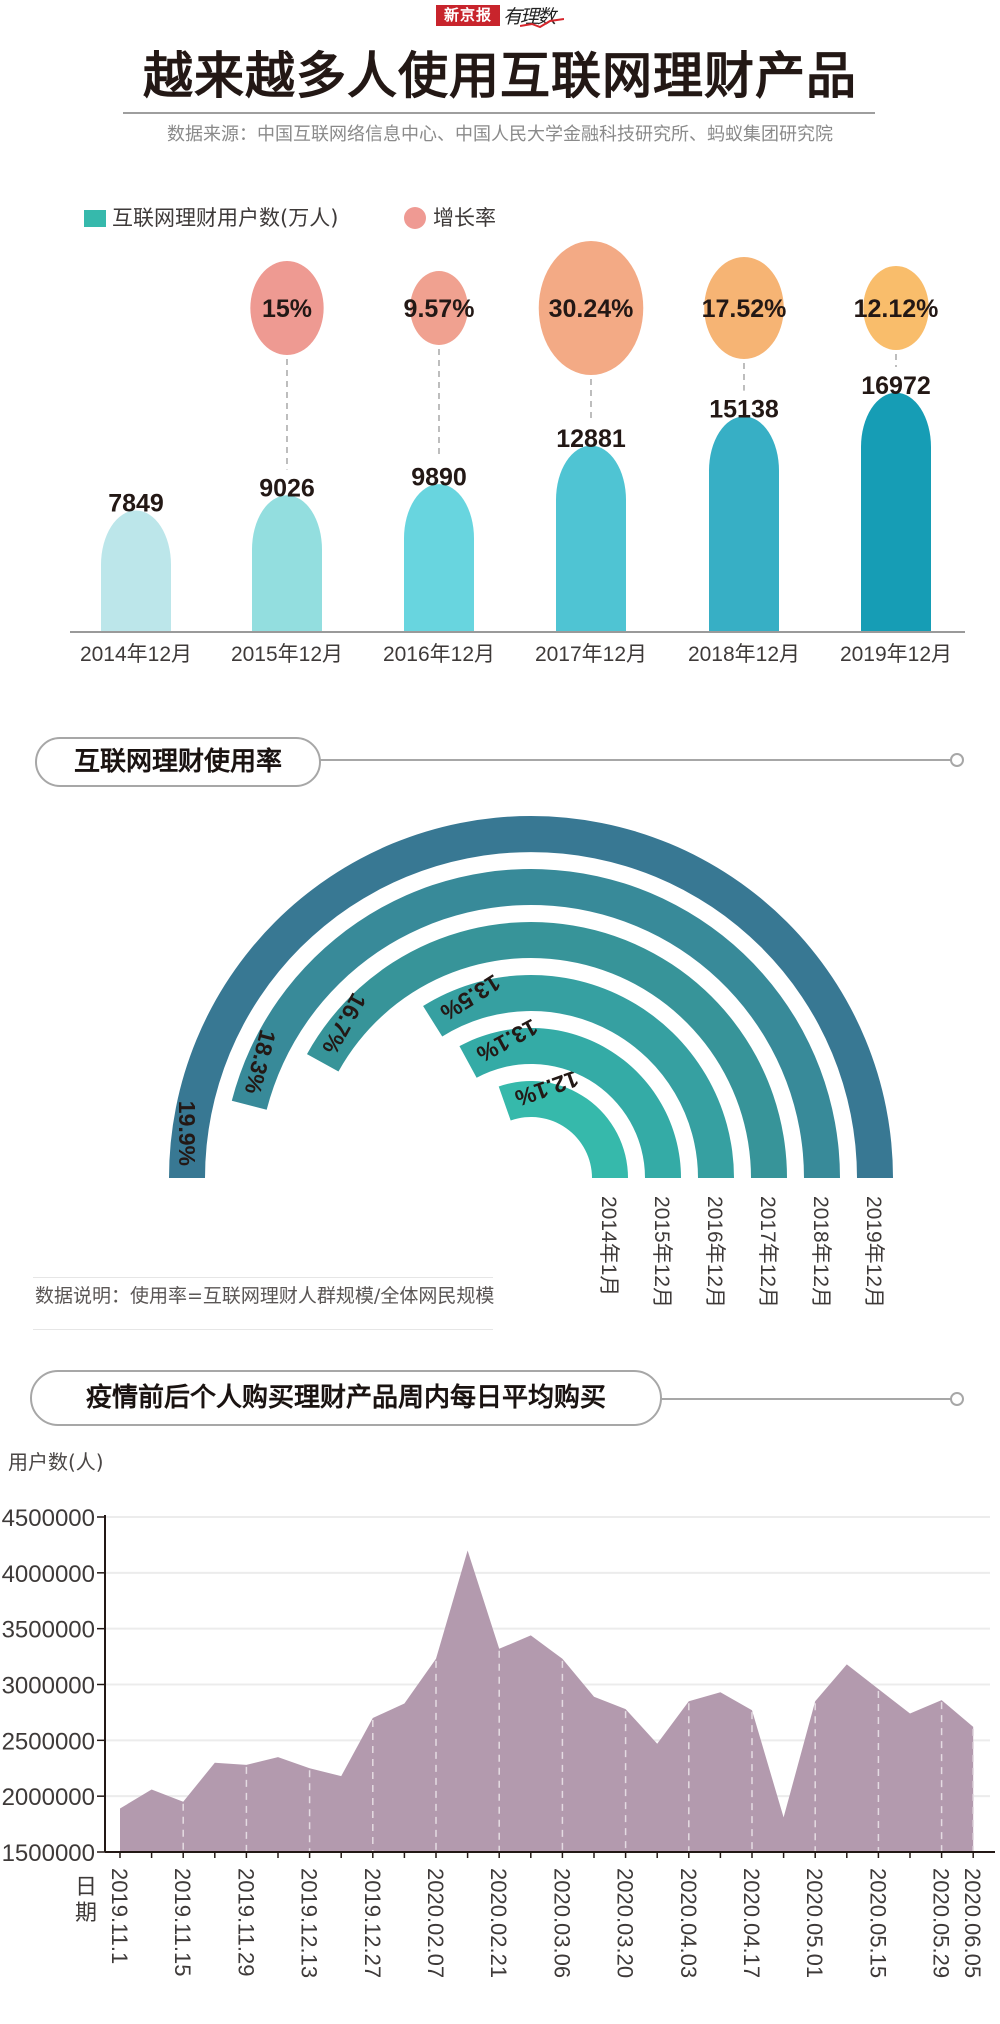  Describe the element at coordinates (591, 654) in the screenshot. I see `x-tick-label: 2017年12月` at that location.